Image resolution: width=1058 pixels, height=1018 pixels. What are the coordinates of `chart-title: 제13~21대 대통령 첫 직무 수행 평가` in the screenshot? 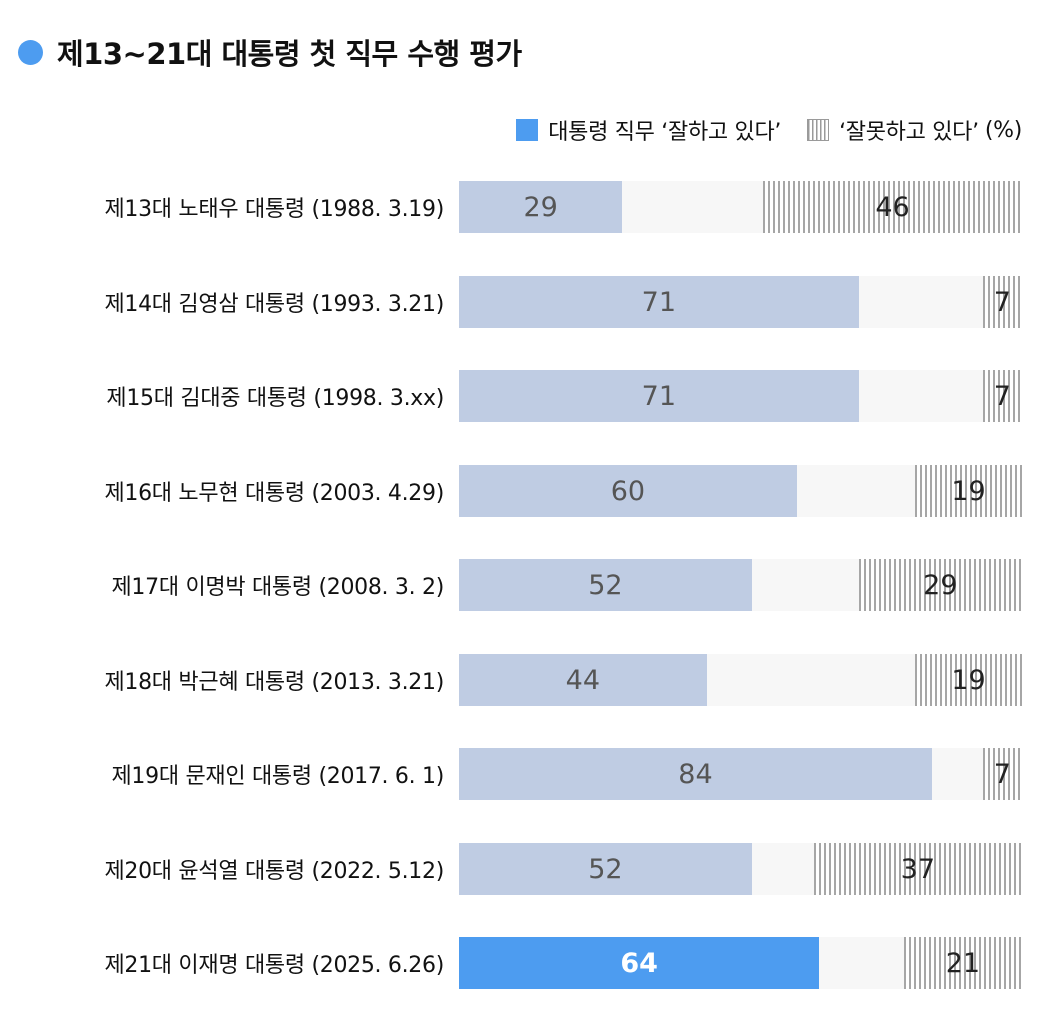 It's located at (270, 52).